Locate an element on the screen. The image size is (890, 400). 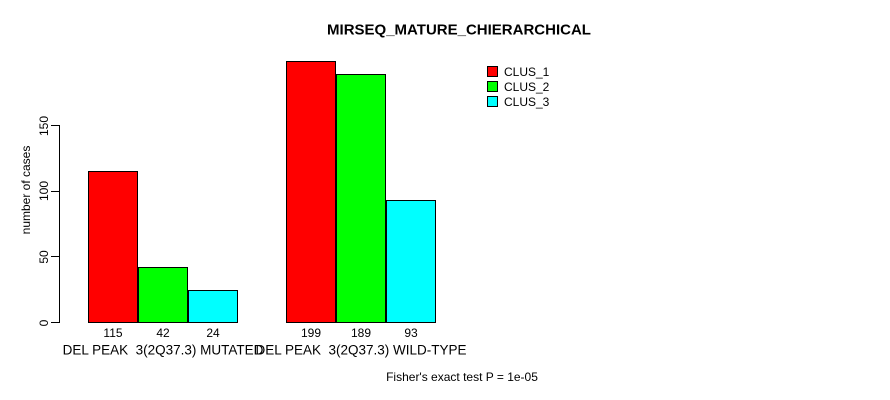
legend-label-clus-2: CLUS_2 is located at coordinates (527, 86).